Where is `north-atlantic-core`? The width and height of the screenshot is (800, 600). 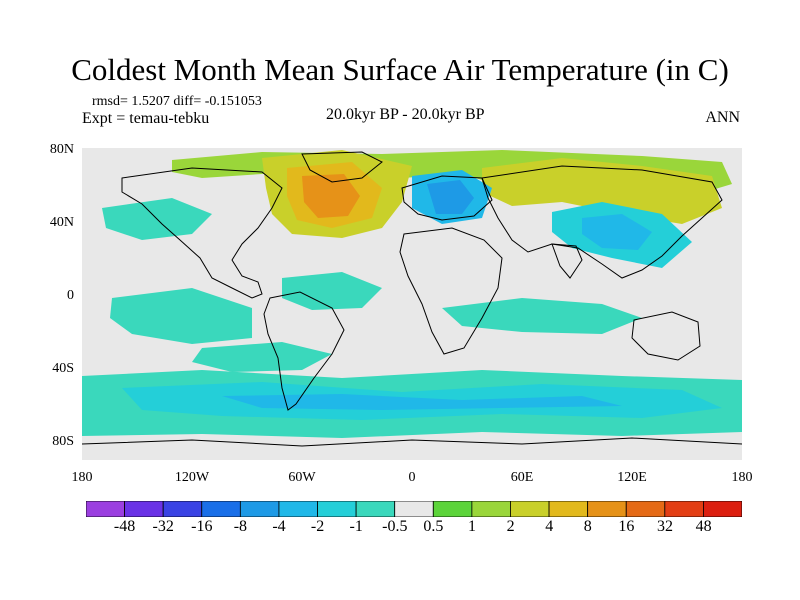 north-atlantic-core is located at coordinates (331, 196).